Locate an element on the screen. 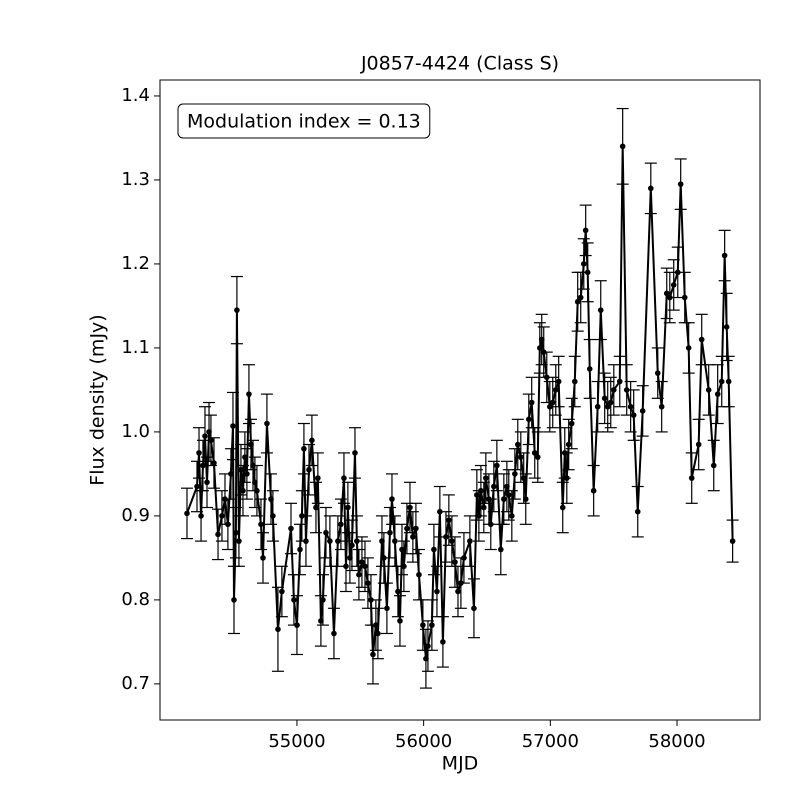 The height and width of the screenshot is (800, 800). y-tick-label: 0.9 is located at coordinates (135, 515).